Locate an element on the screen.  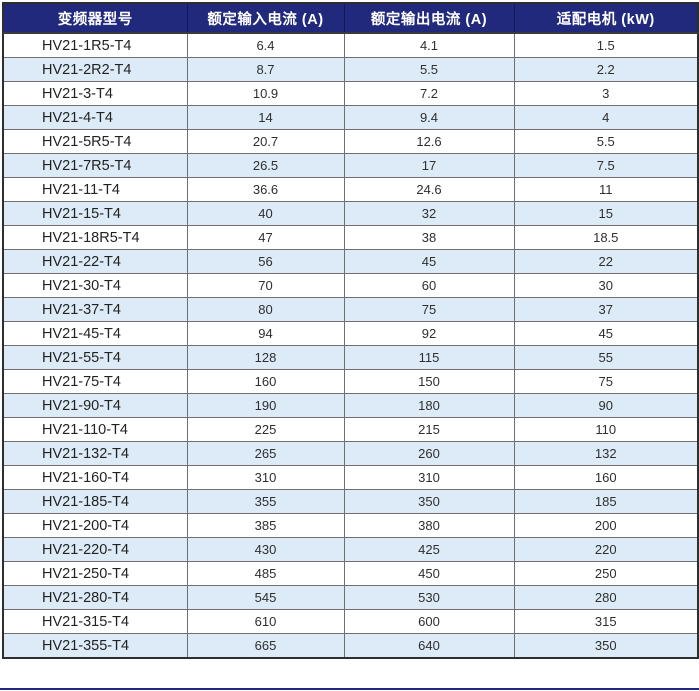
input-current-cell: 80 is located at coordinates (265, 309).